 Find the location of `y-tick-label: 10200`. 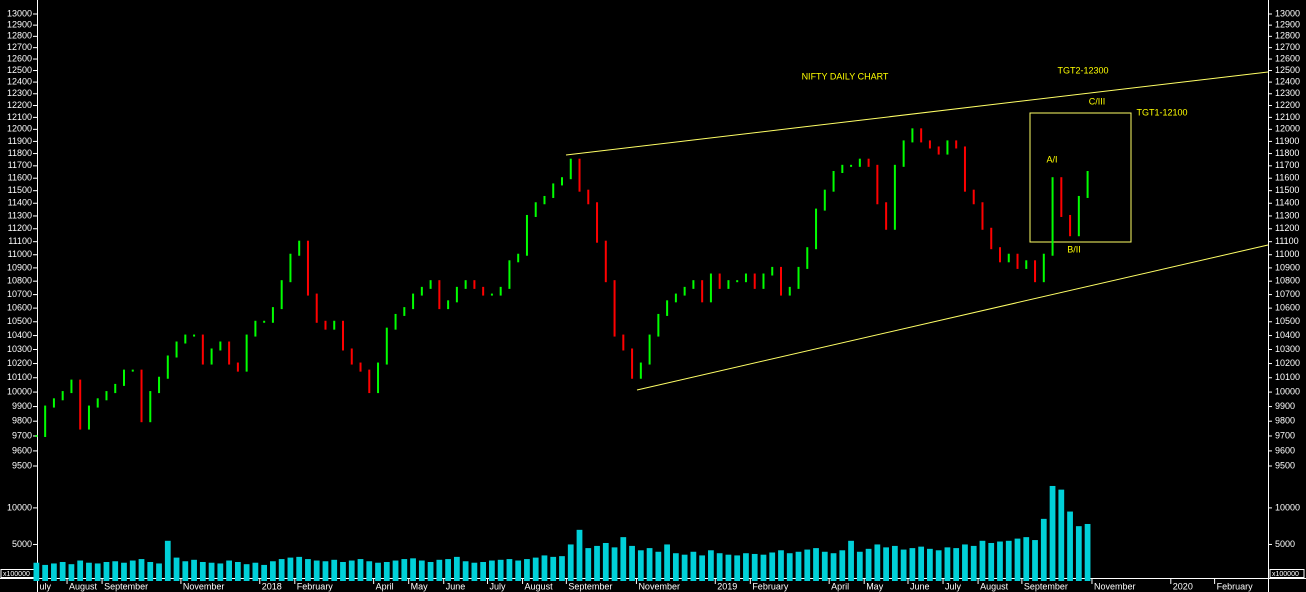

y-tick-label: 10200 is located at coordinates (1287, 363).